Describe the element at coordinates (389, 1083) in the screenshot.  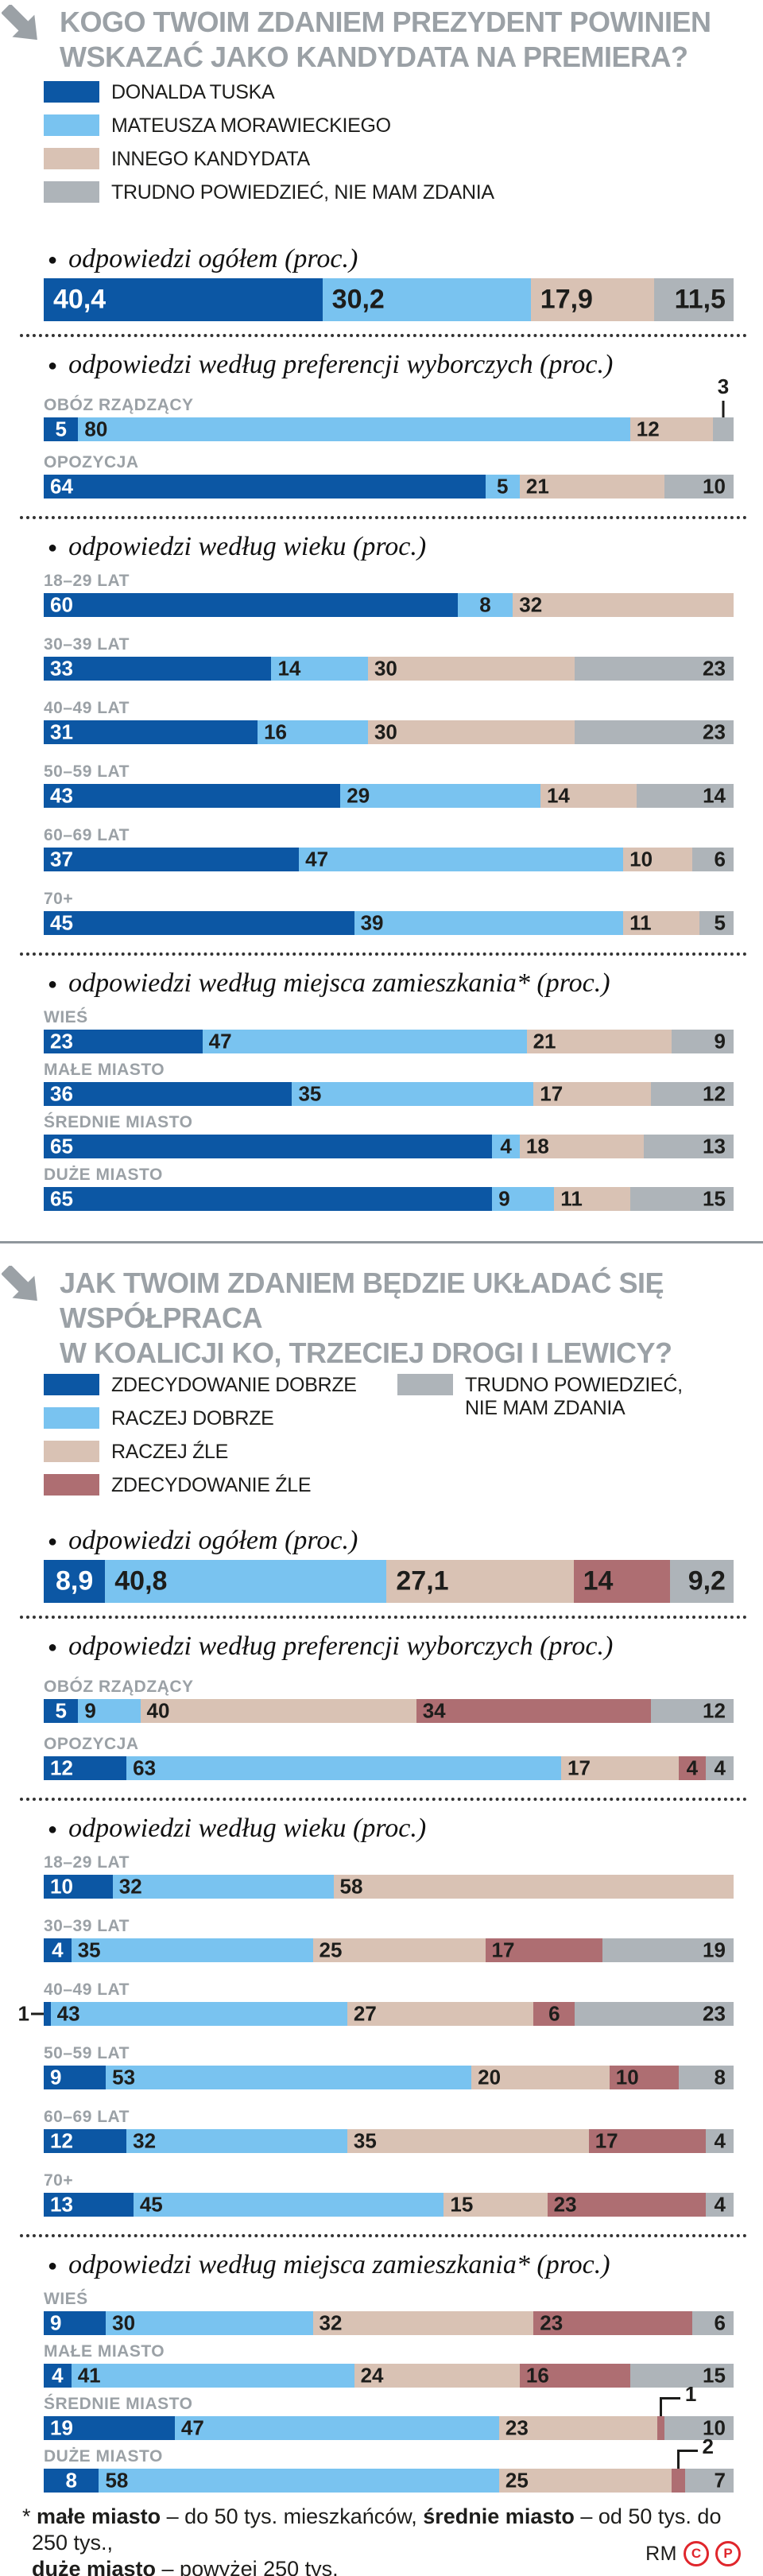
I see `bar-row: MAŁE MIASTO 36 35 17 12` at that location.